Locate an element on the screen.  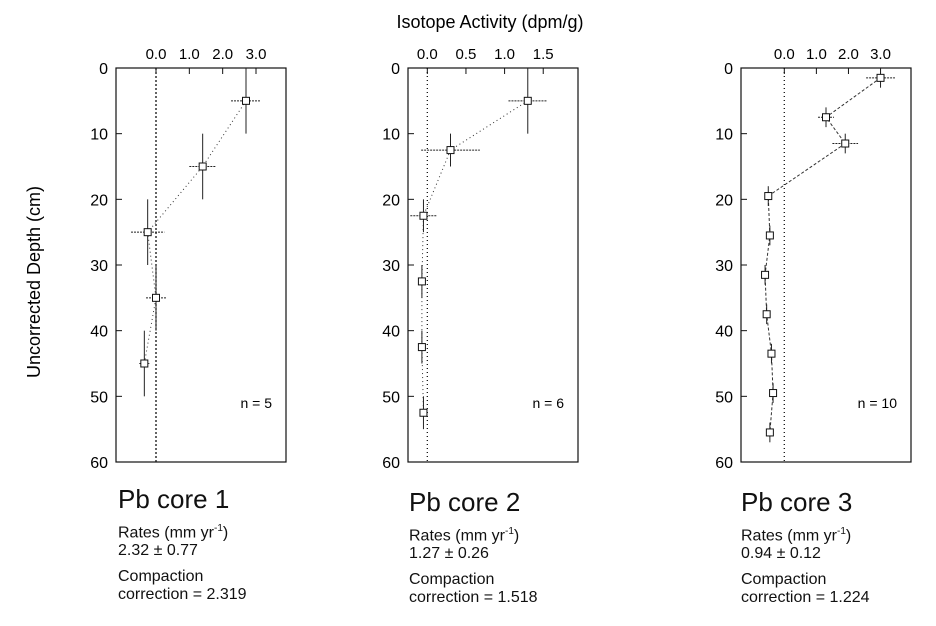
panel-core-3: 0.0 1.0 2.0 3.0 0 10 20 30 40 50 60 n = 10 is located at coordinates (813, 259).